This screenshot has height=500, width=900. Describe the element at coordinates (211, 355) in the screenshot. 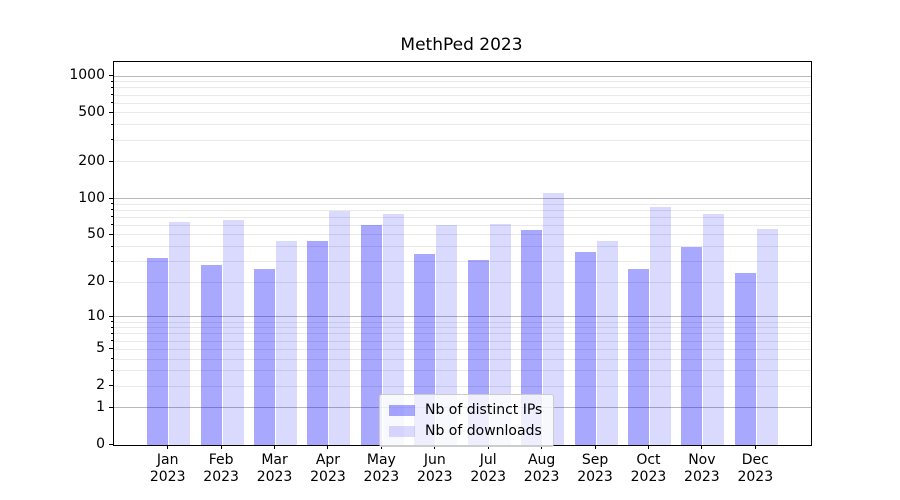

I see `bar-distinct-ips-feb` at that location.